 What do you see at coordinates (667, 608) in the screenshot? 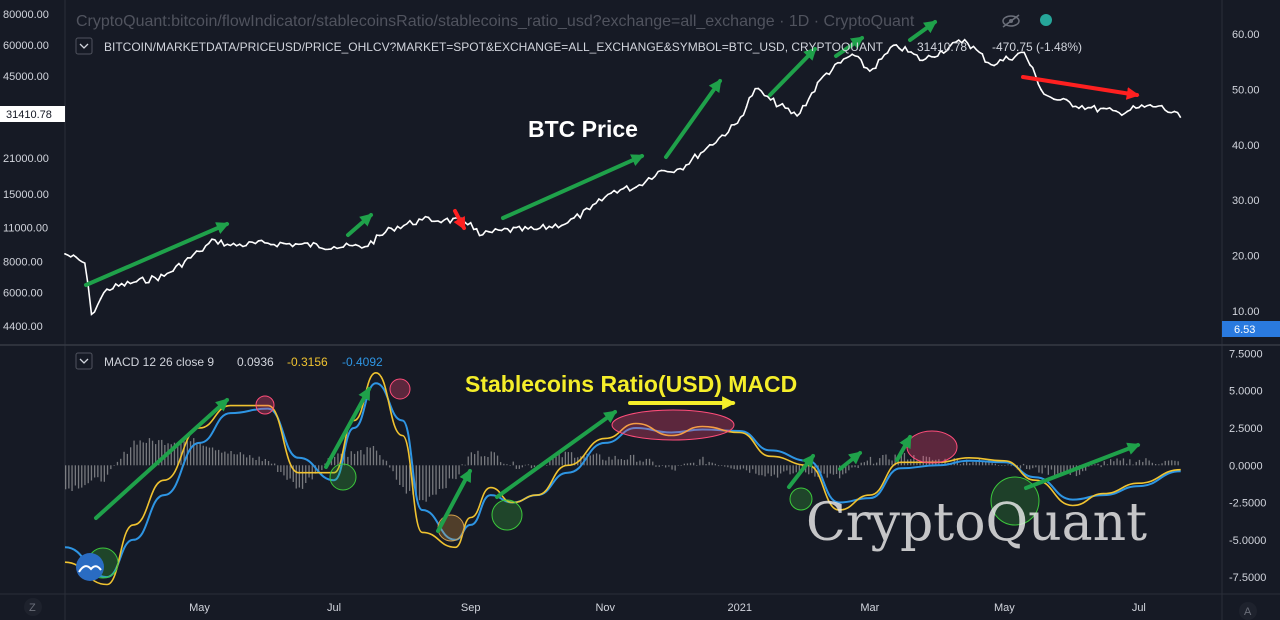
I see `time-axis: May Jul Sep Nov 2021 Mar May Jul` at bounding box center [667, 608].